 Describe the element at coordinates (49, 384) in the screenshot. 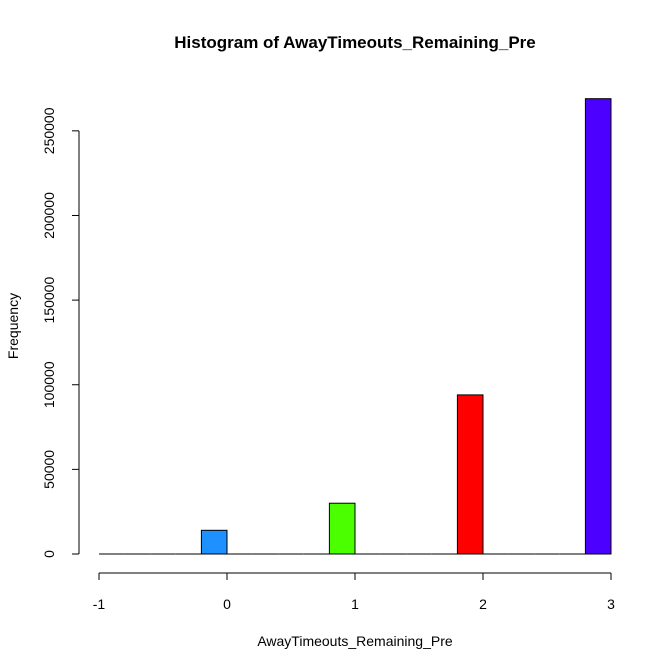

I see `y-tick-label: 100000` at that location.